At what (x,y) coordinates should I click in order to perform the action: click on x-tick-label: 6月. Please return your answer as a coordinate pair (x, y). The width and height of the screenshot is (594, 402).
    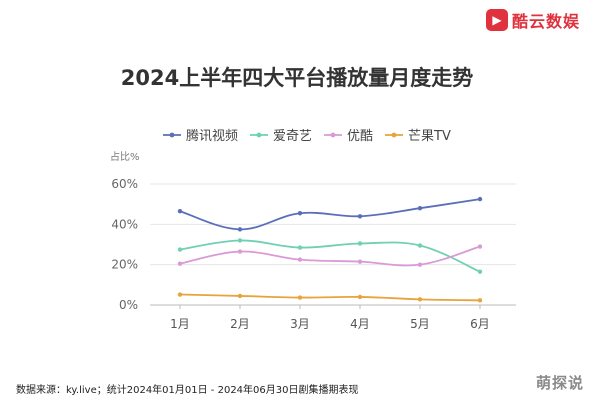
    Looking at the image, I should click on (480, 324).